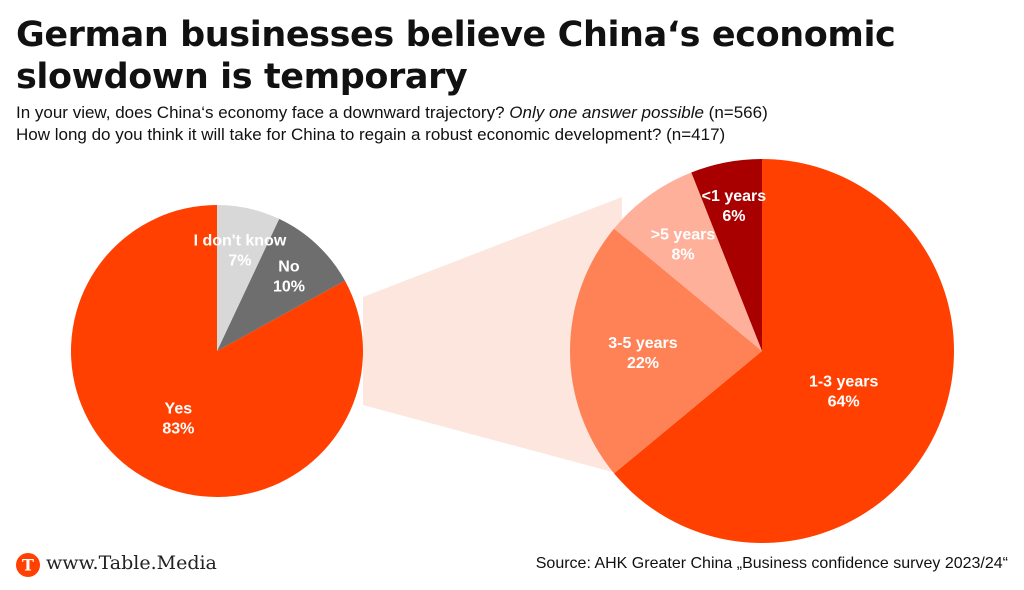 Image resolution: width=1024 pixels, height=590 pixels. I want to click on pie-2-slice-1-years, so click(726, 255).